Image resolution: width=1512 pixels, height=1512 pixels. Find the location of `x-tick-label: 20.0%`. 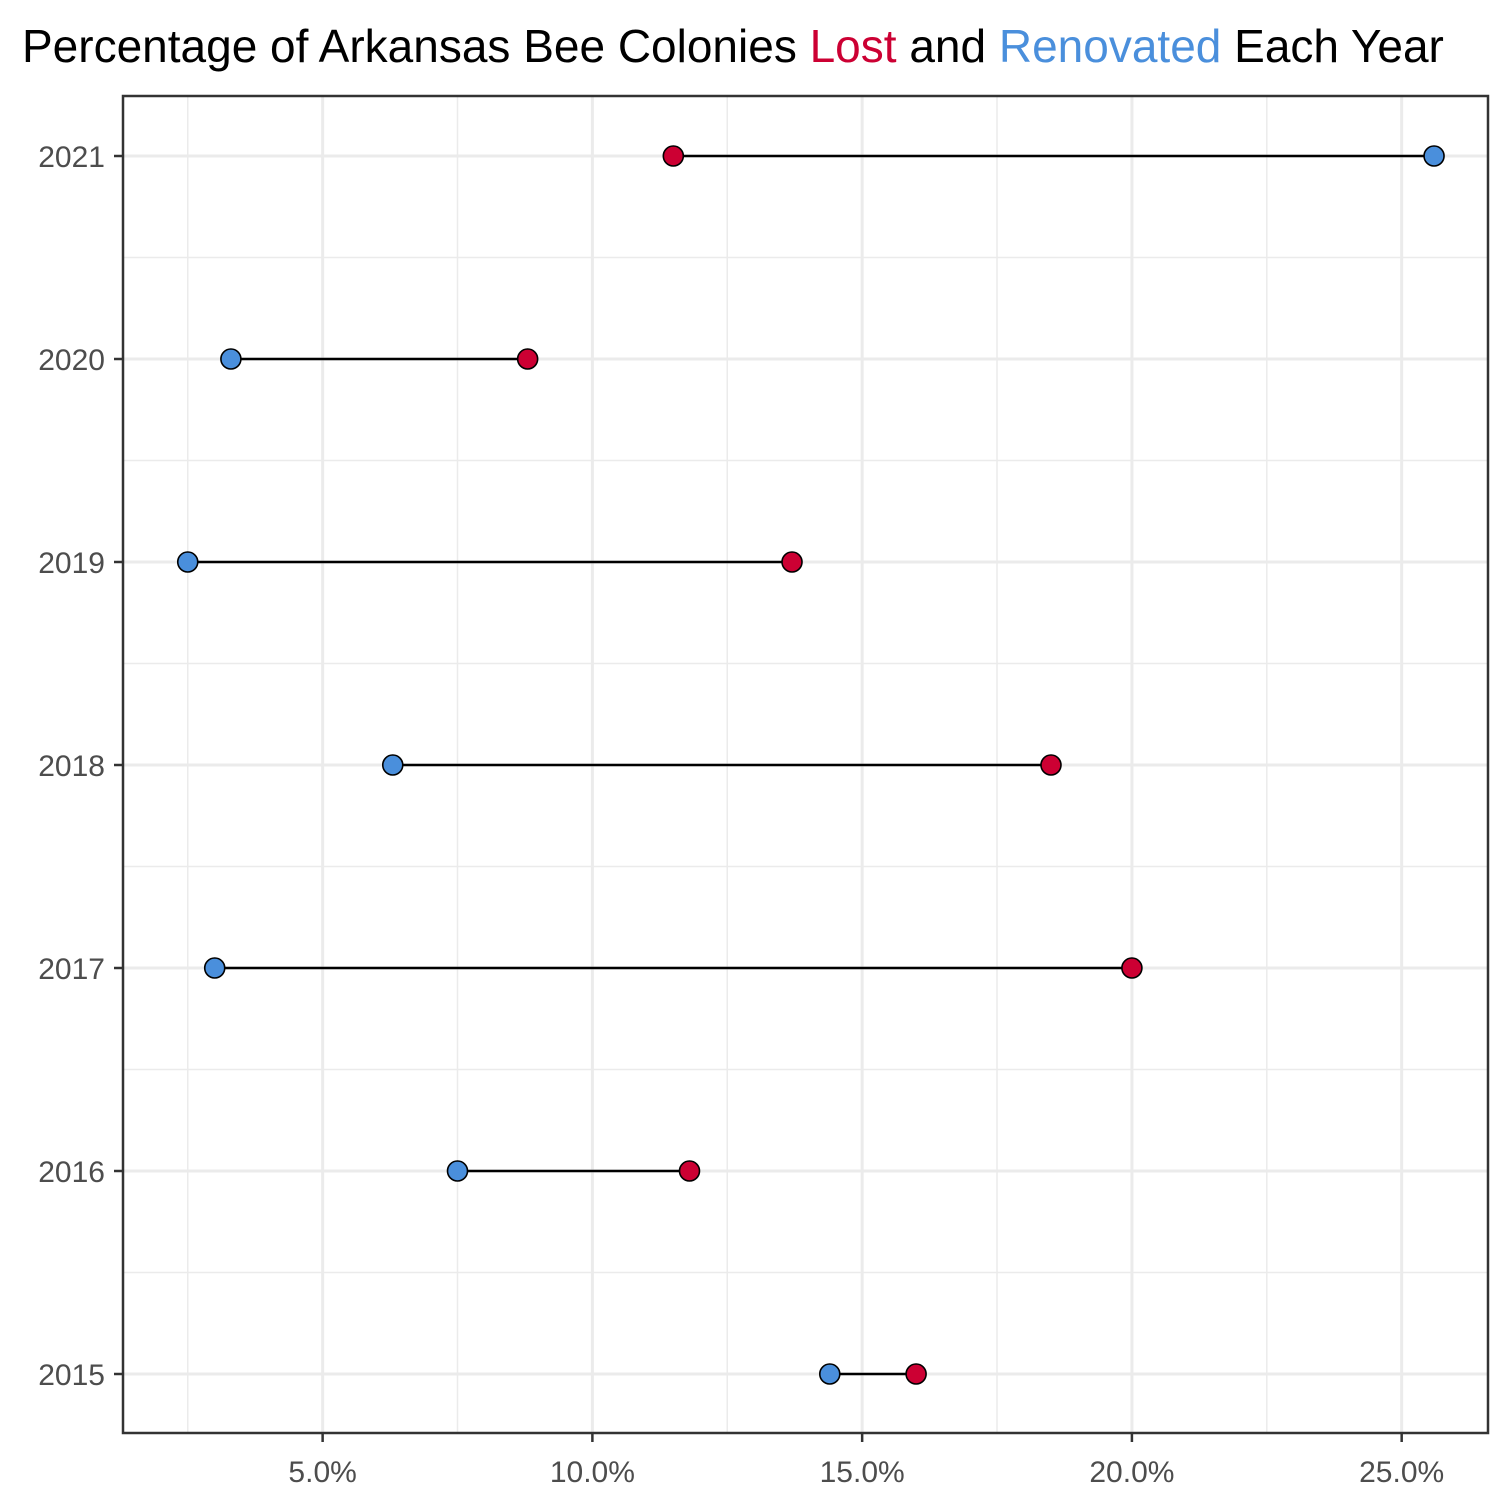

x-tick-label: 20.0% is located at coordinates (1131, 1472).